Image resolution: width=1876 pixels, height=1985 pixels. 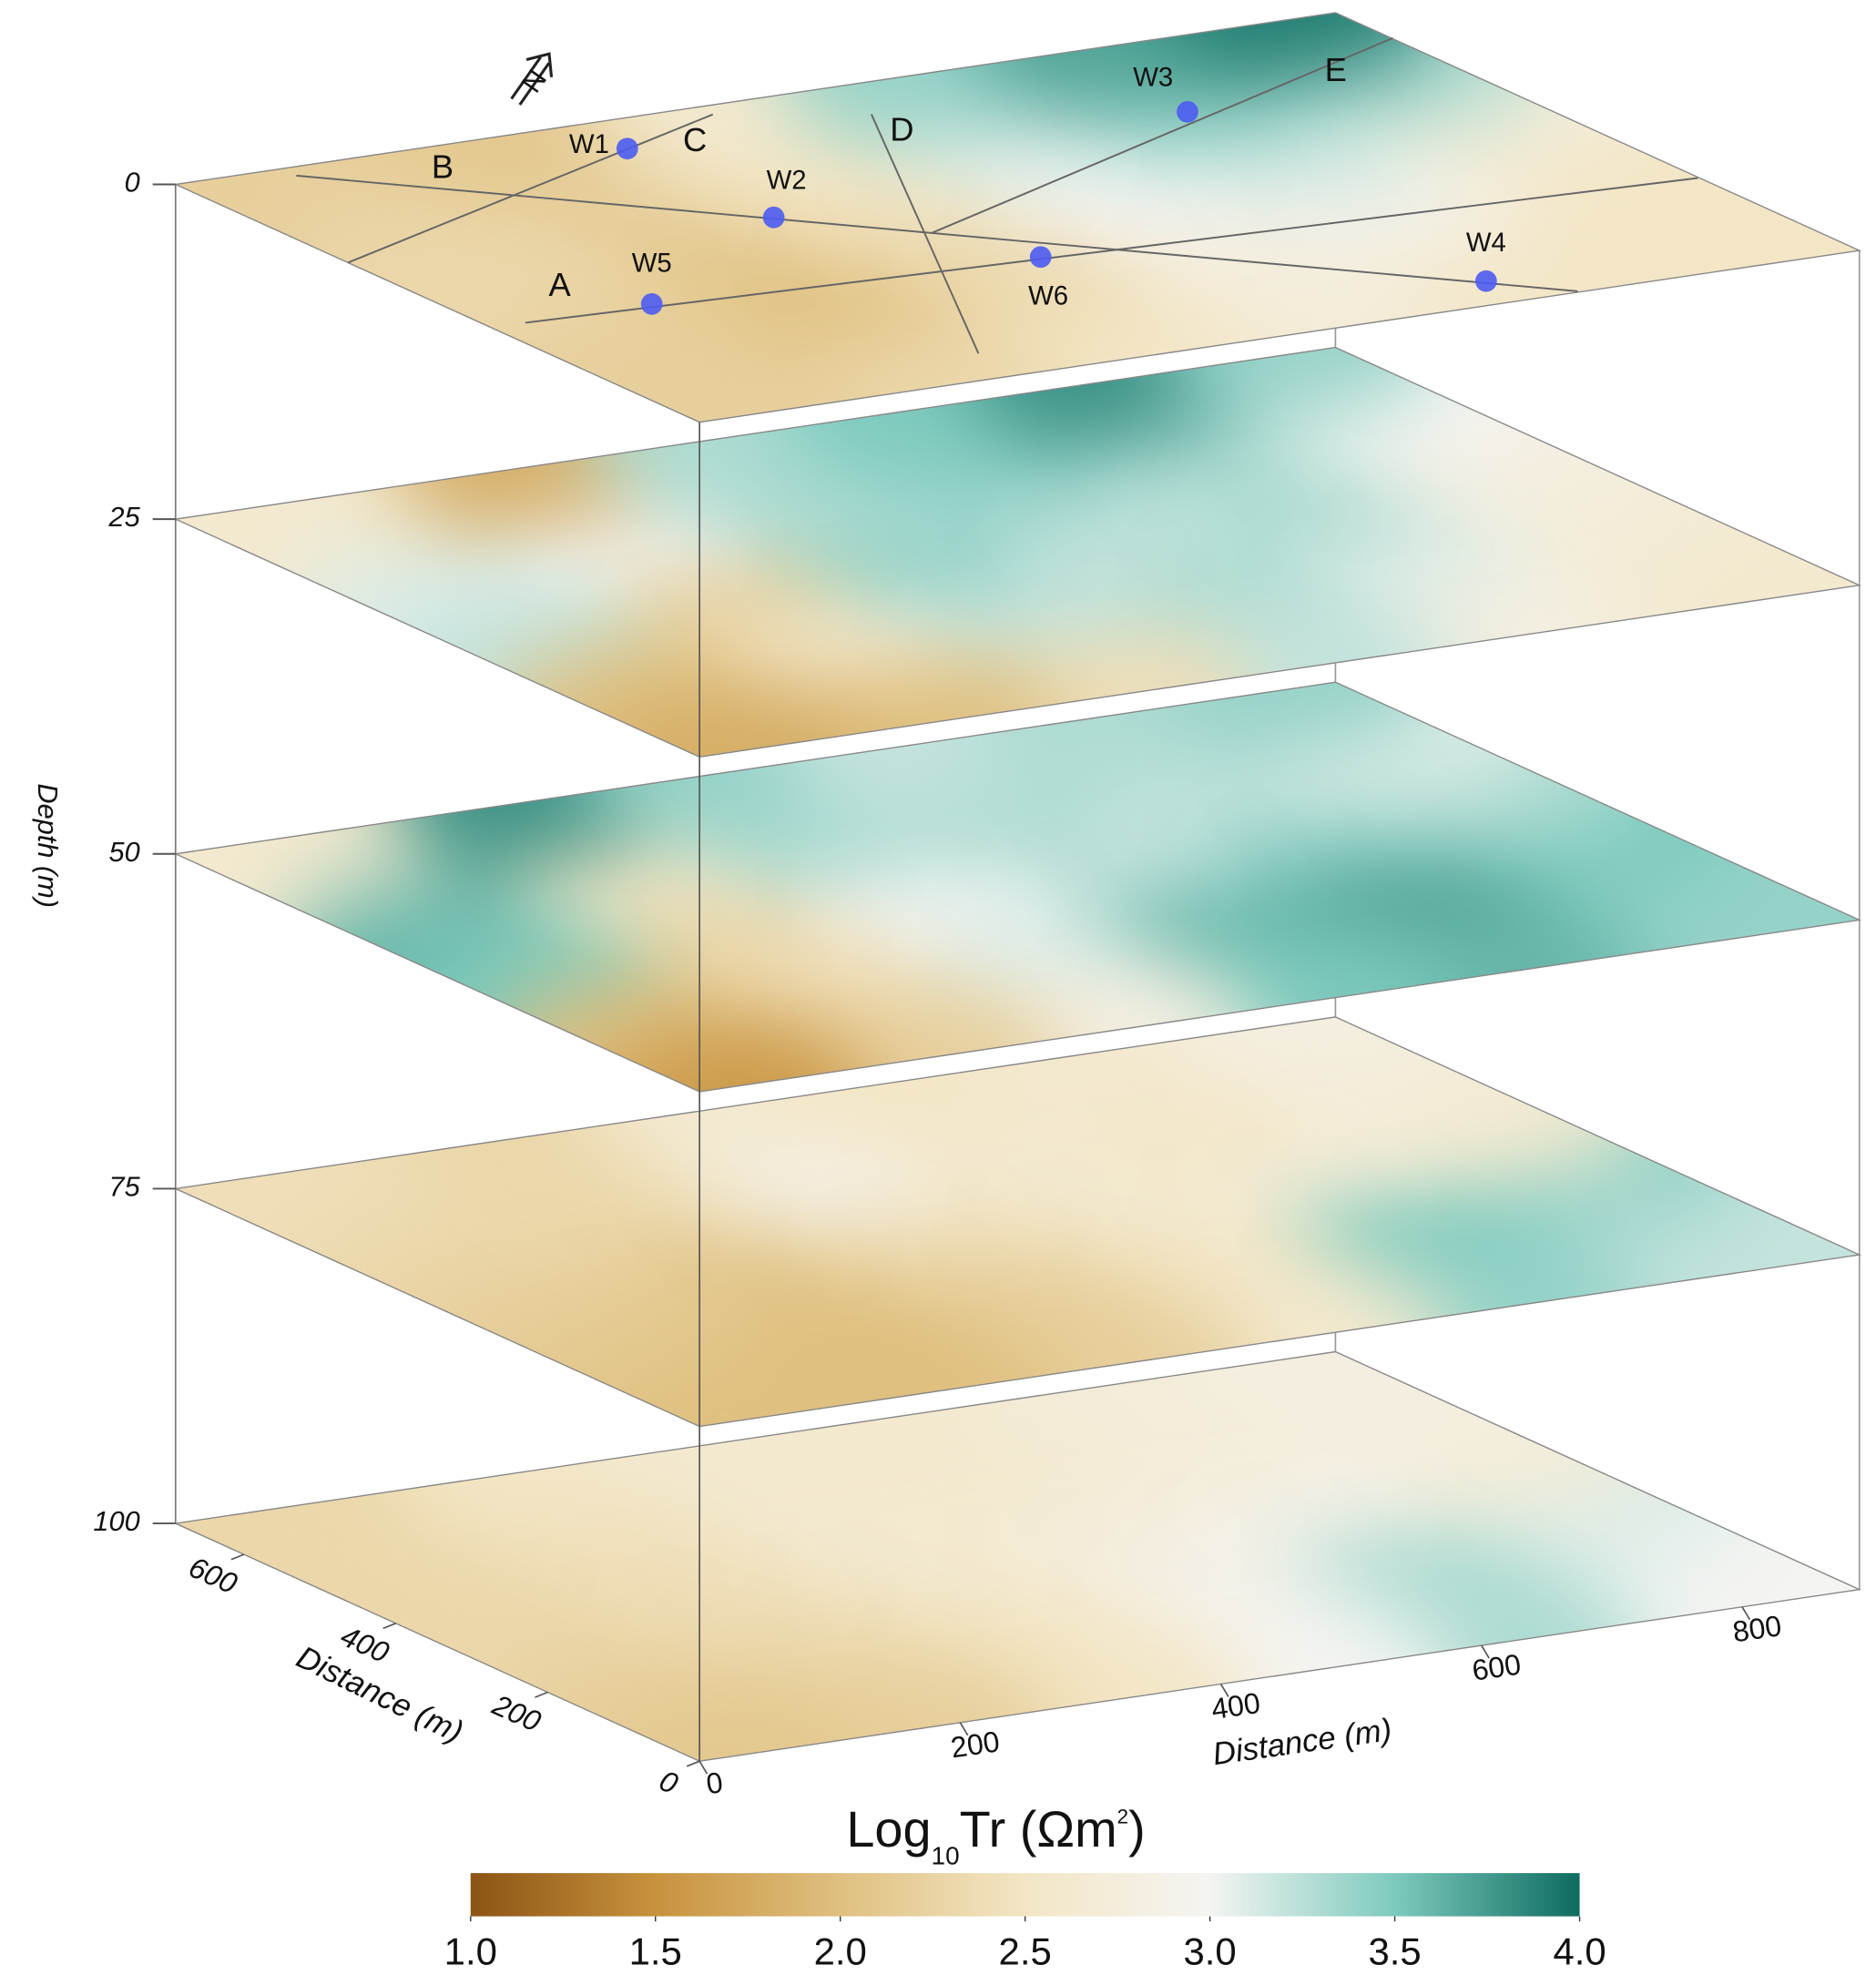 What do you see at coordinates (124, 852) in the screenshot?
I see `z-tick-label: 50` at bounding box center [124, 852].